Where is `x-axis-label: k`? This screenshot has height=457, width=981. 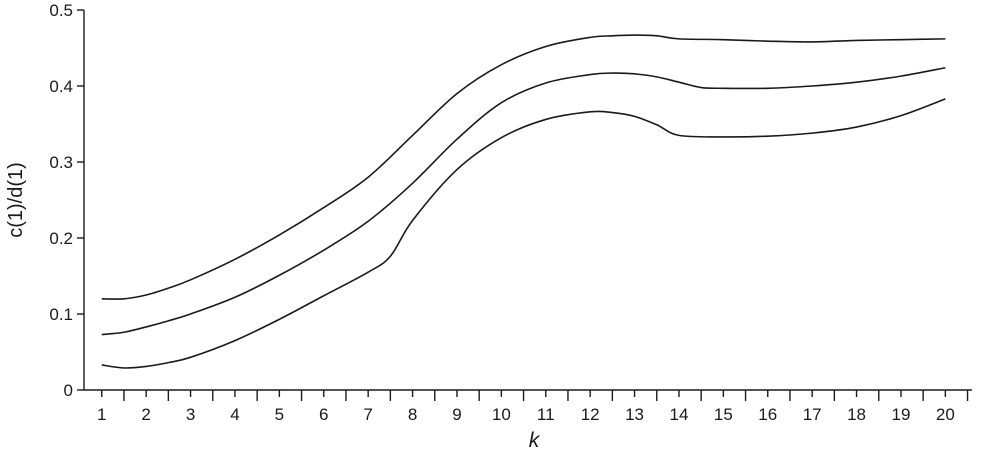
x-axis-label: k is located at coordinates (535, 440).